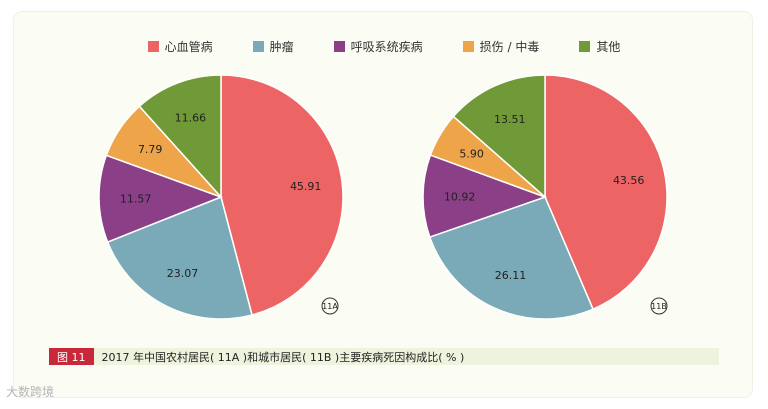 Image resolution: width=768 pixels, height=409 pixels. I want to click on legend: 心血管病 肿瘤 呼吸系统疾病 损伤 / 中毒 其他, so click(384, 46).